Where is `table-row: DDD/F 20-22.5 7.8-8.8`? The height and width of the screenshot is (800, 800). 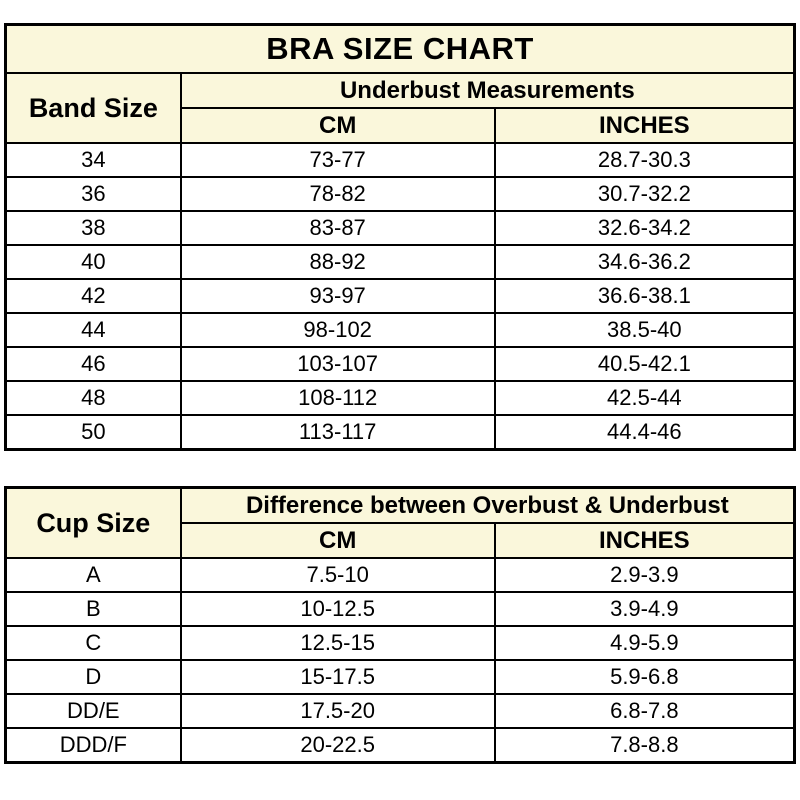 table-row: DDD/F 20-22.5 7.8-8.8 is located at coordinates (400, 745).